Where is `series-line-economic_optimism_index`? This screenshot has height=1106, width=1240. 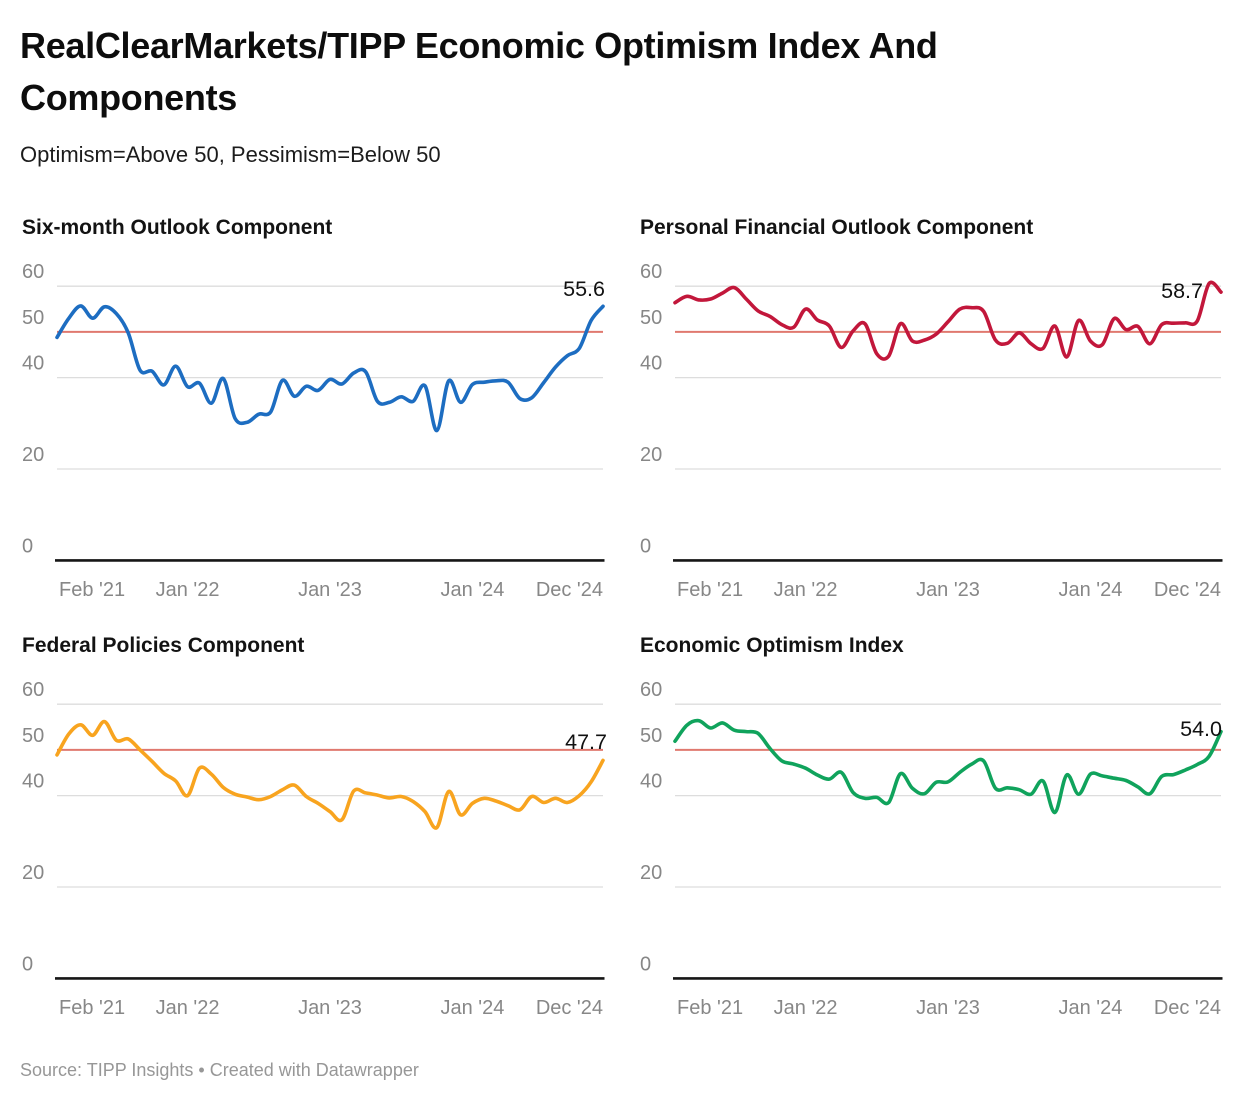
series-line-economic_optimism_index is located at coordinates (948, 766).